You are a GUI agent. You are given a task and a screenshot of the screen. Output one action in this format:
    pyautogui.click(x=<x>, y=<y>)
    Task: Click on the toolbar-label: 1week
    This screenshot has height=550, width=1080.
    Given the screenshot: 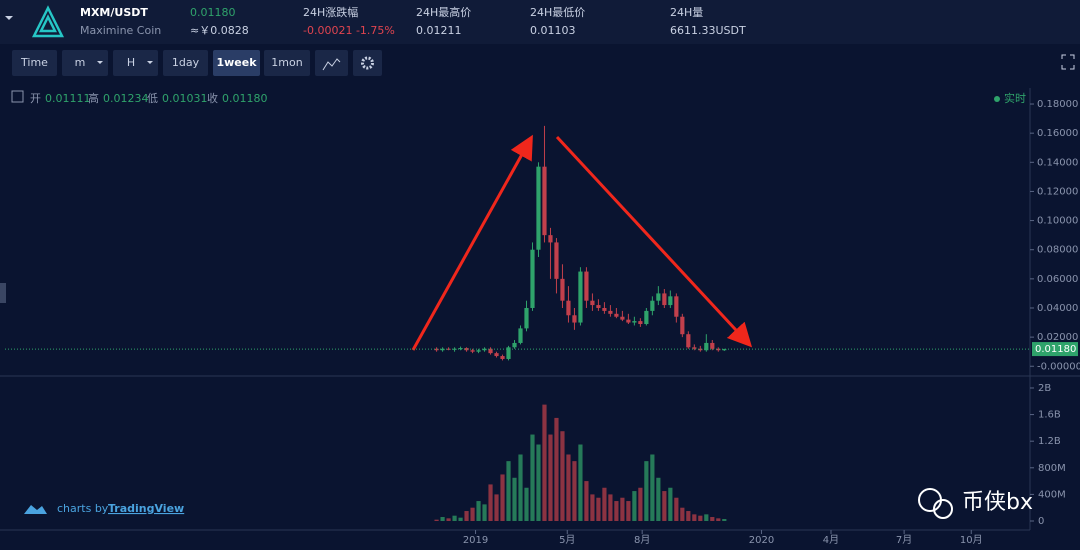 What is the action you would take?
    pyautogui.click(x=236, y=62)
    